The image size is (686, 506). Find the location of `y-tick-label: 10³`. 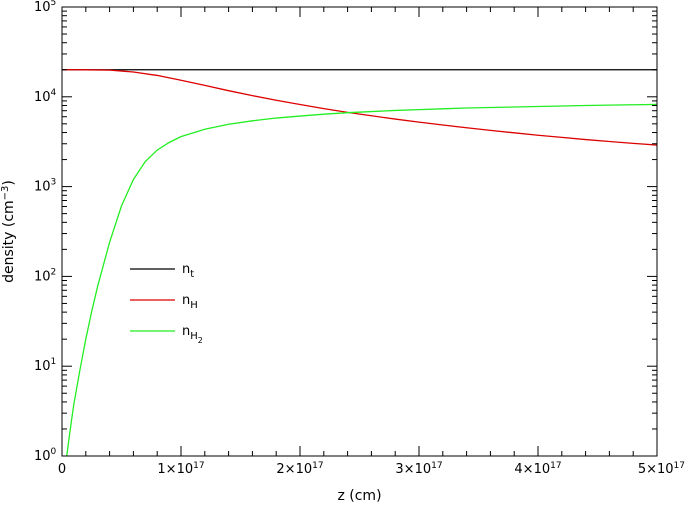

y-tick-label: 10³ is located at coordinates (45, 186).